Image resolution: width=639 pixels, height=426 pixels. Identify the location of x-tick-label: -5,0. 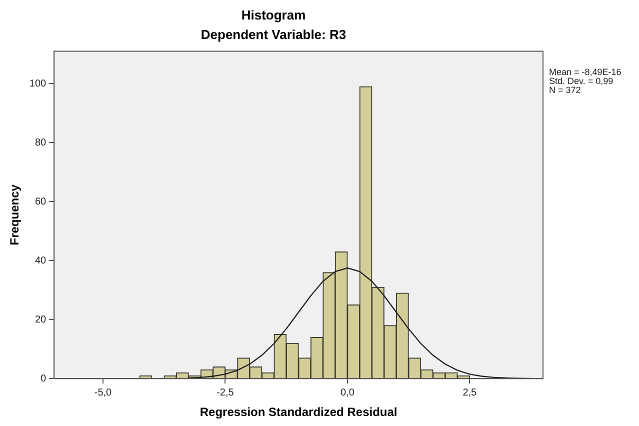
(103, 392).